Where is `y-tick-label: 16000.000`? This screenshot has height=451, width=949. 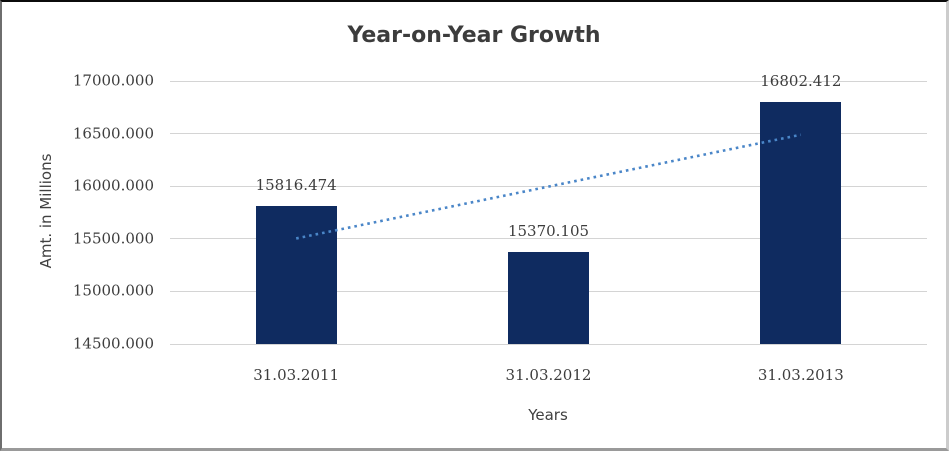 y-tick-label: 16000.000 is located at coordinates (113, 185).